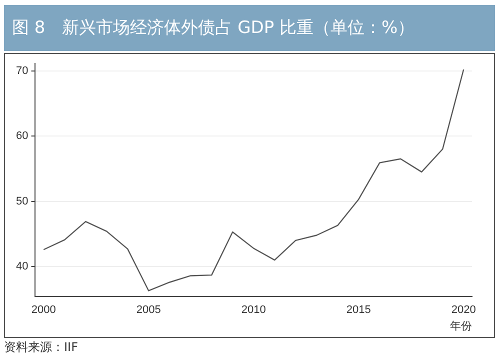  What do you see at coordinates (22, 136) in the screenshot?
I see `y-tick-label: 60` at bounding box center [22, 136].